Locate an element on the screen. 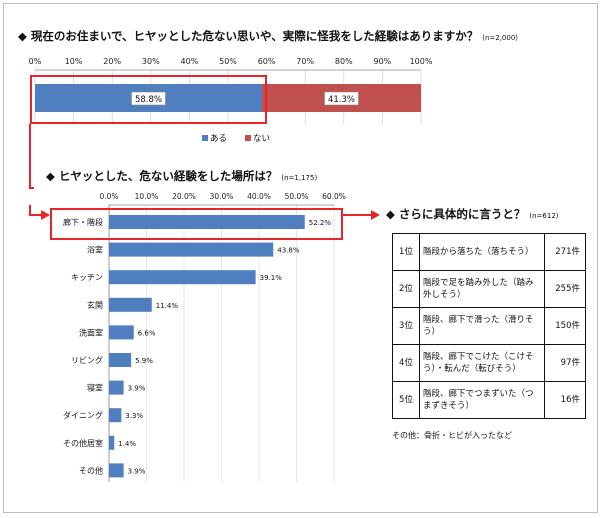 The width and height of the screenshot is (603, 518). table-row: 5位 階段、廊下でつまずいた（つまずきそう） 16件 is located at coordinates (489, 400).